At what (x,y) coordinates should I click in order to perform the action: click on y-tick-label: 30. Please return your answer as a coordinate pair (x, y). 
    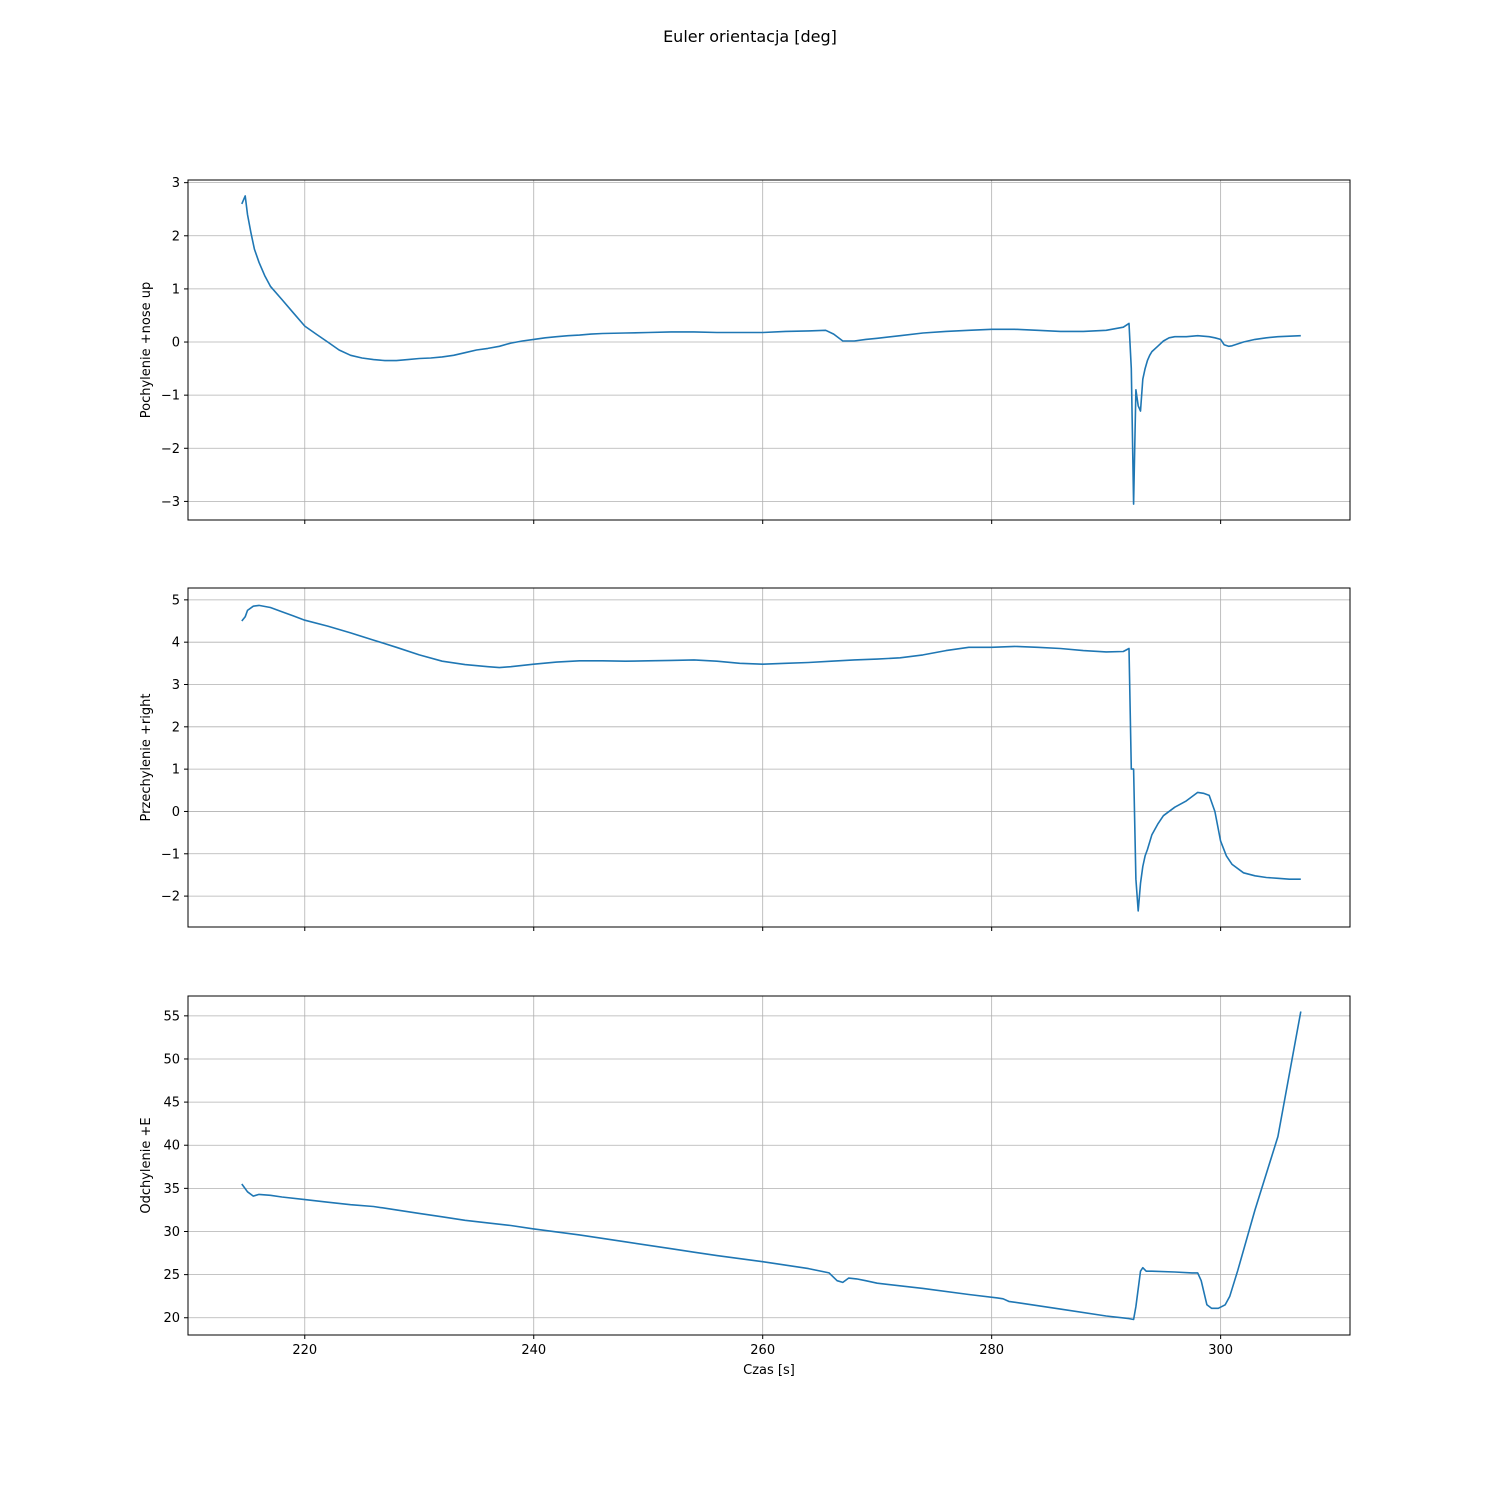
    Looking at the image, I should click on (171, 1232).